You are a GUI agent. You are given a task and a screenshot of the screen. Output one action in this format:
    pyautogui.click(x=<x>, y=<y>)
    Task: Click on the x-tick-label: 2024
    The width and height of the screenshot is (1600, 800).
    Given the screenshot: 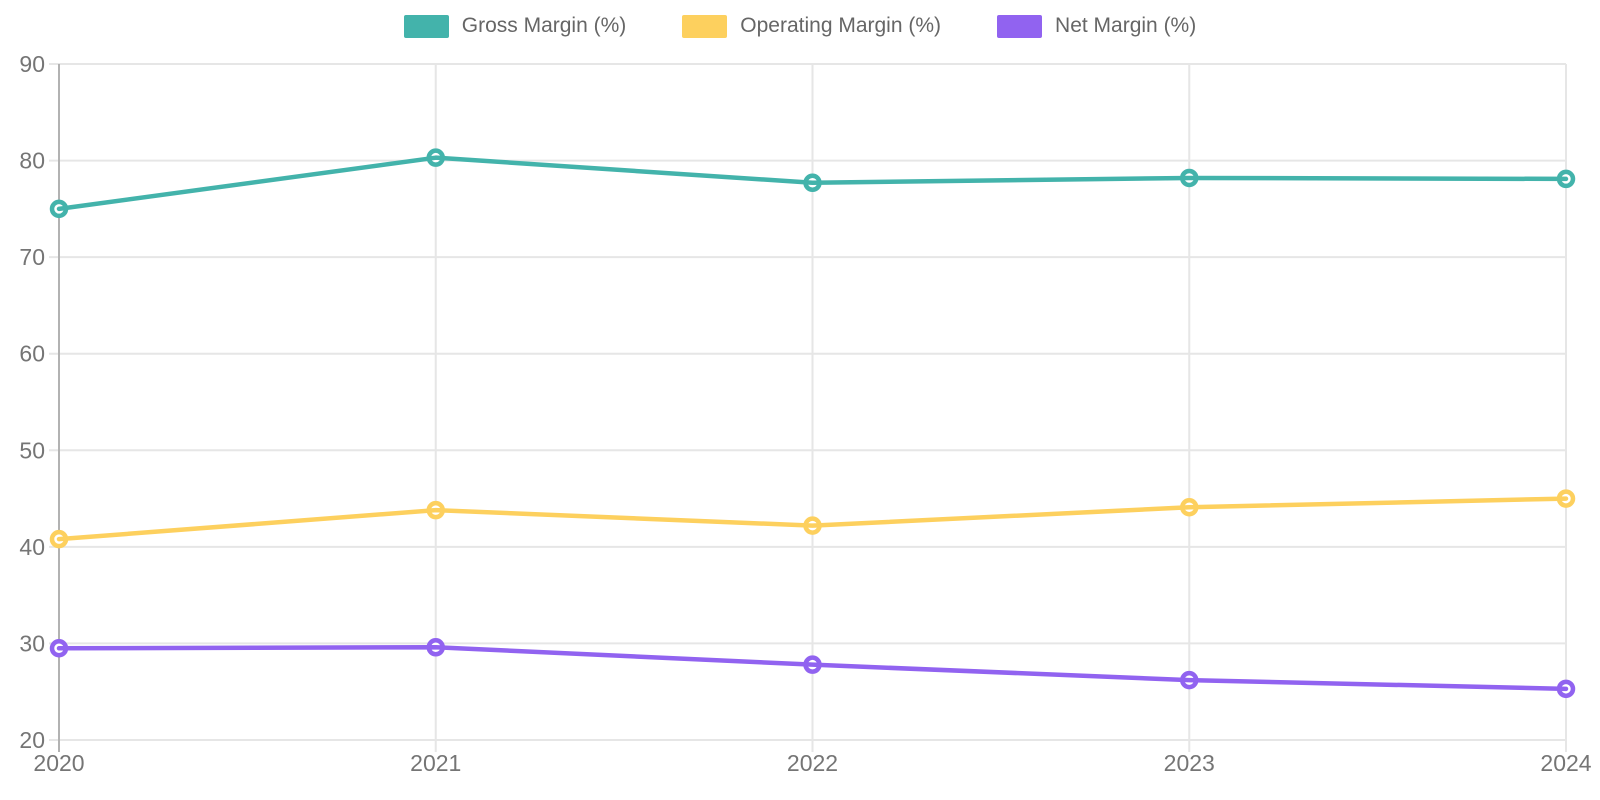 What is the action you would take?
    pyautogui.click(x=1565, y=763)
    